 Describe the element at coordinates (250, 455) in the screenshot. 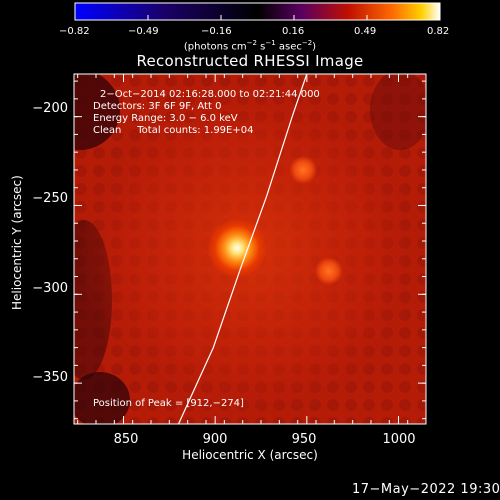

I see `x-axis-label: Heliocentric X (arcsec)` at that location.